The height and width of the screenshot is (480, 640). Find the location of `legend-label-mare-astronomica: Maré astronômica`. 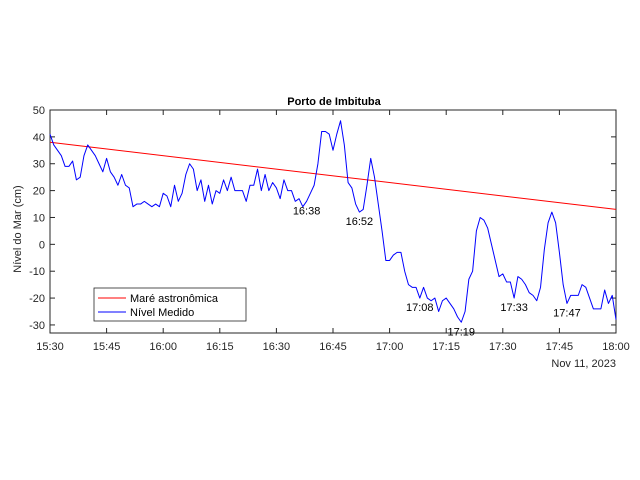

legend-label-mare-astronomica: Maré astronômica is located at coordinates (174, 299).